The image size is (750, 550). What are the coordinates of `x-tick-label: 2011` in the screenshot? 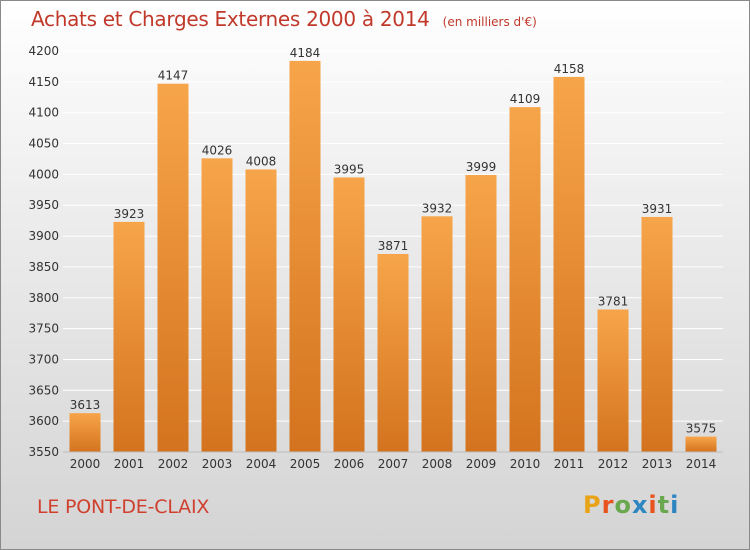 It's located at (569, 464).